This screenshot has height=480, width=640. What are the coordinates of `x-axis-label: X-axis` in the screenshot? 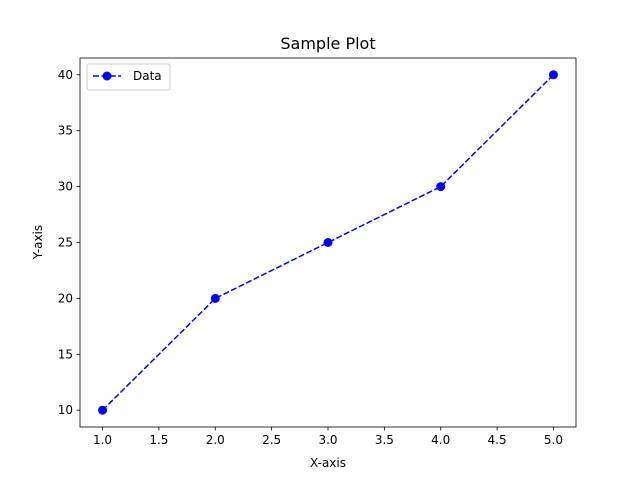 It's located at (328, 463).